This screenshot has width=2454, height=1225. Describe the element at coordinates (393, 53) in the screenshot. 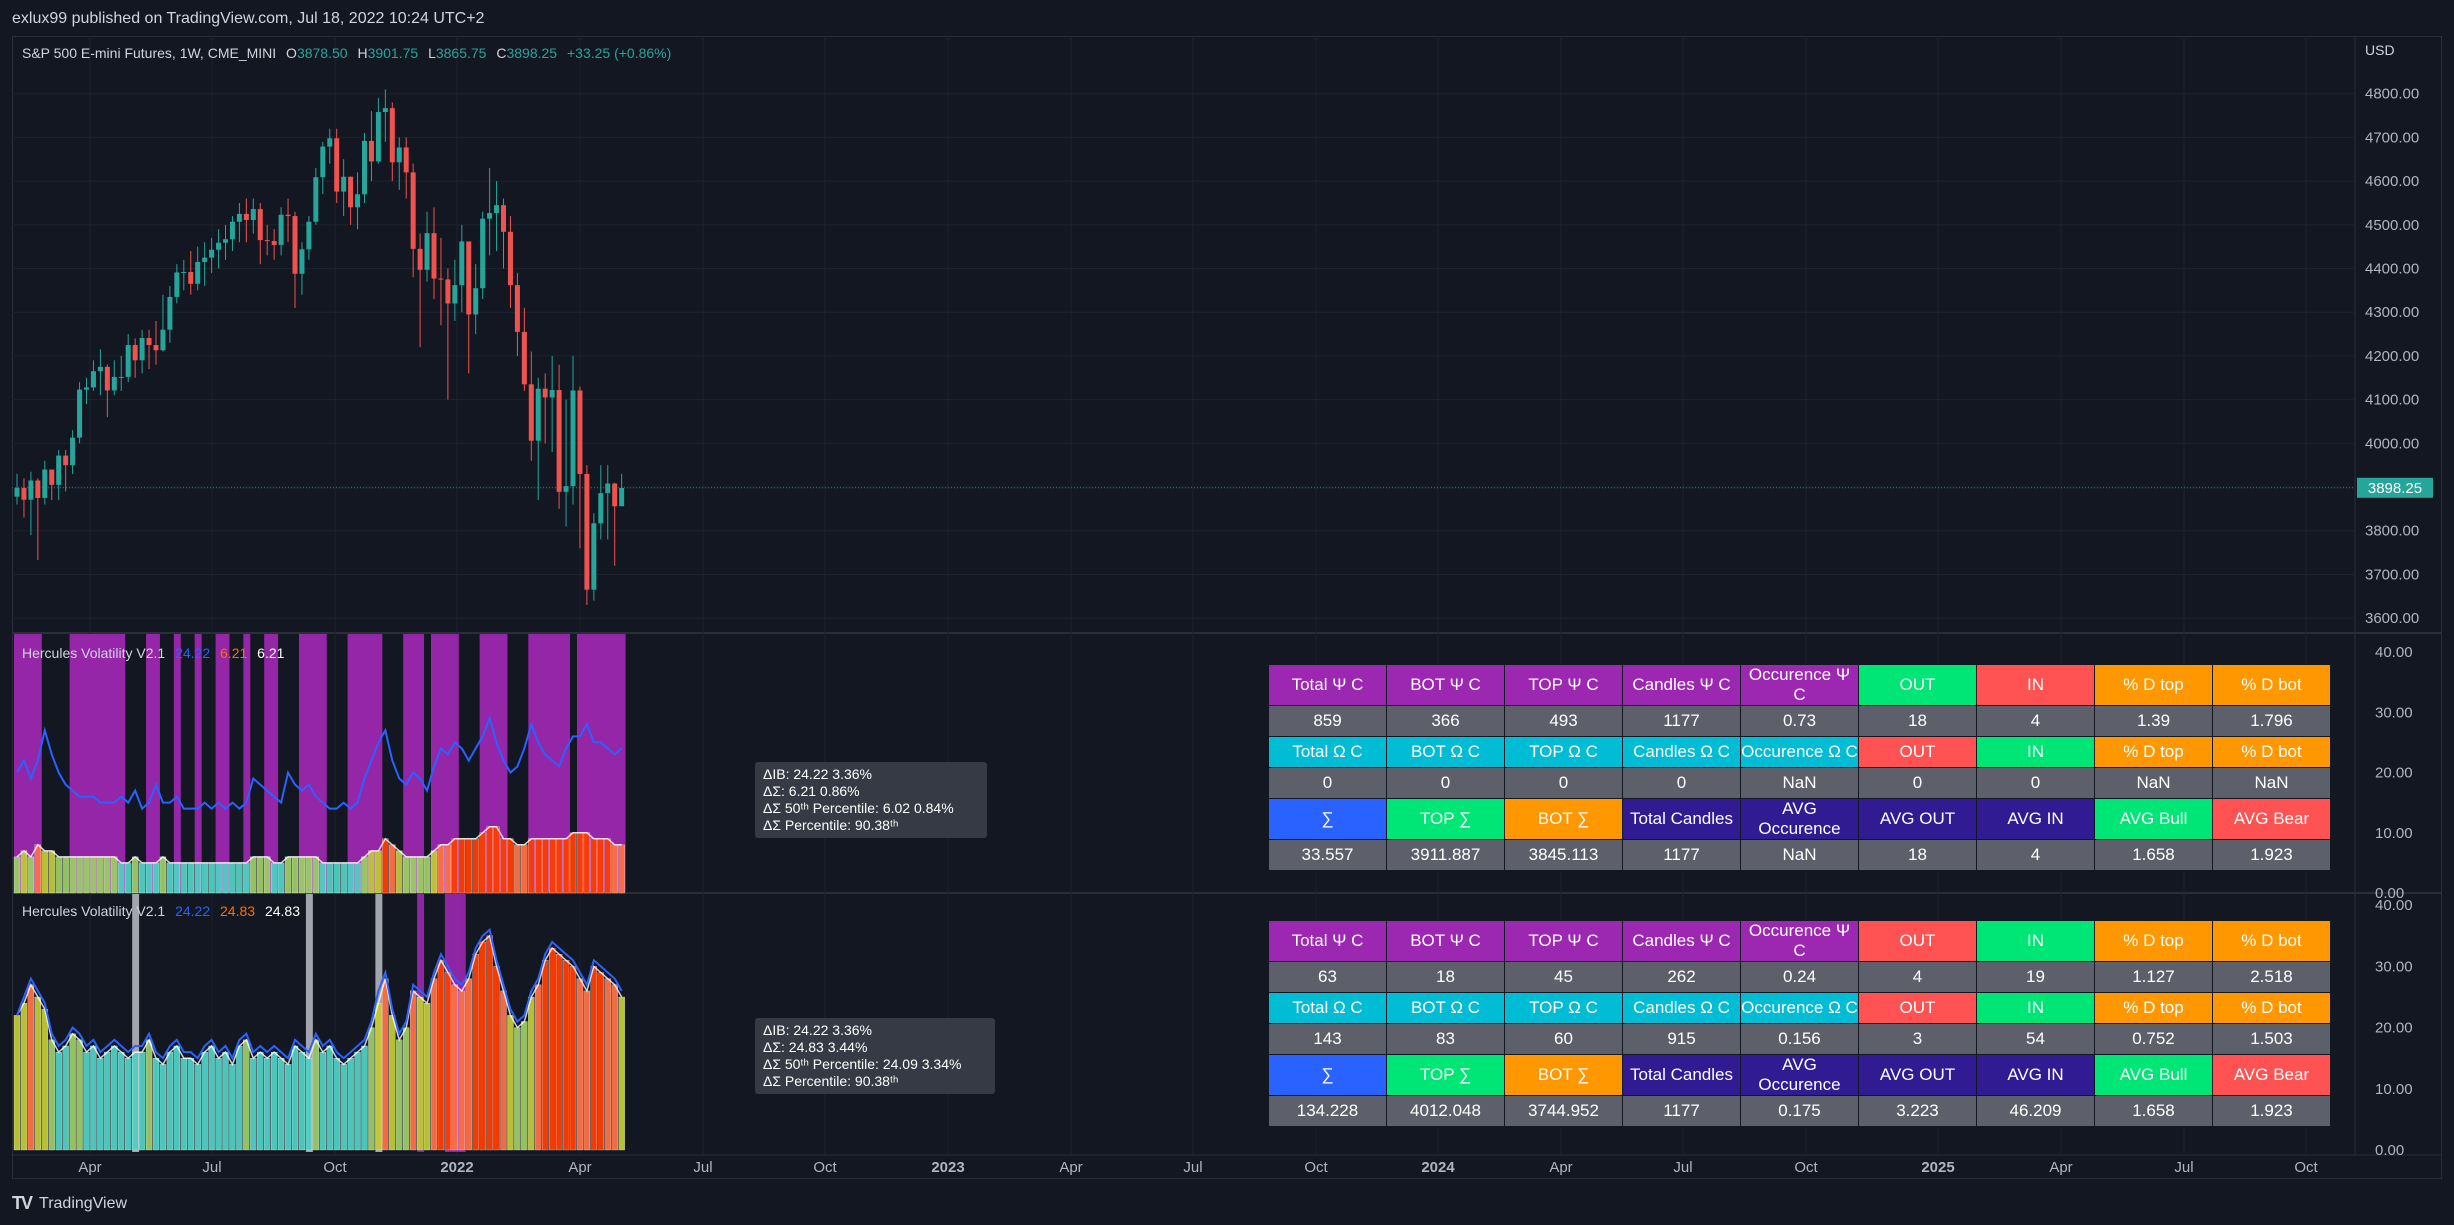

I see `ohlc-high: 3901.75` at that location.